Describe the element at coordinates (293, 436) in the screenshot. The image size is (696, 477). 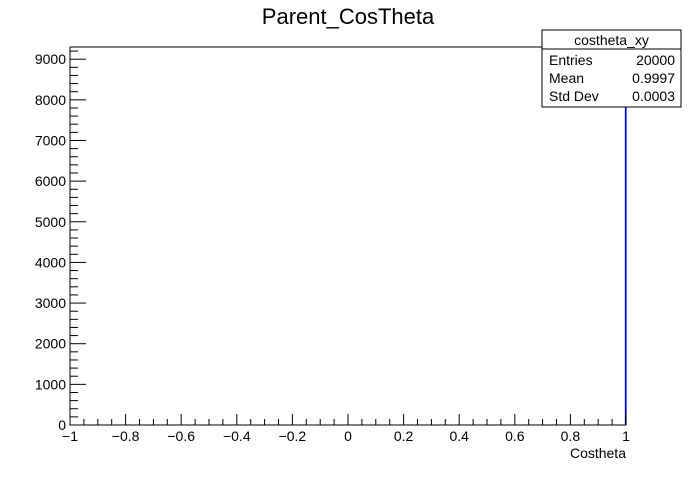
I see `x-tick-label: −0.2` at that location.